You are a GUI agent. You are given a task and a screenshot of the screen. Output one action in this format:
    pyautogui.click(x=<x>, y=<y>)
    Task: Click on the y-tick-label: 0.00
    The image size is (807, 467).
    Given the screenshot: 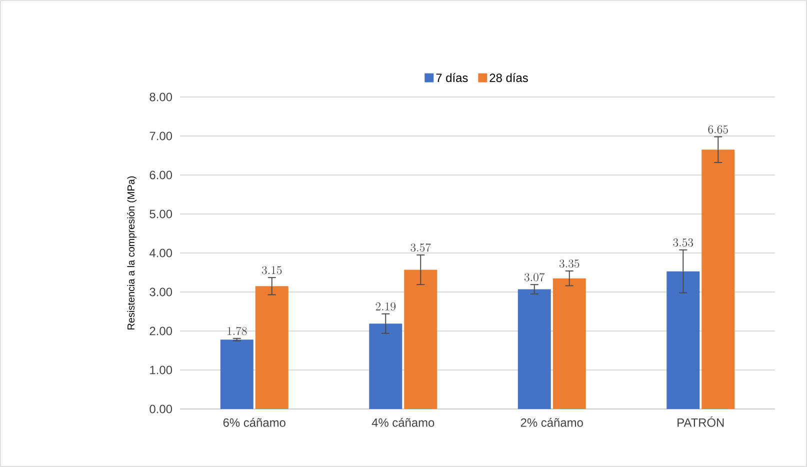 What is the action you would take?
    pyautogui.click(x=161, y=409)
    